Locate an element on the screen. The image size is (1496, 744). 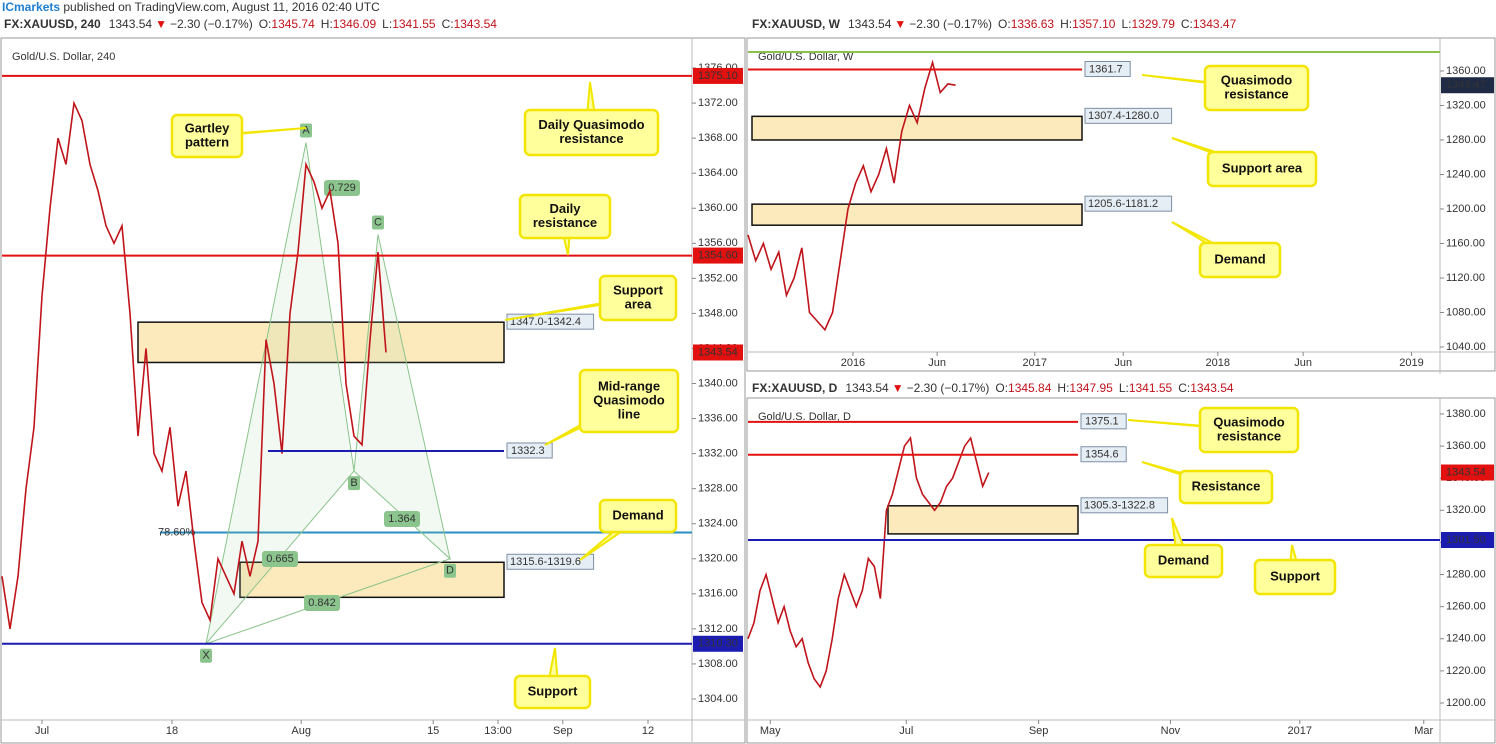
last-price-label: 1343.54 is located at coordinates (718, 352).